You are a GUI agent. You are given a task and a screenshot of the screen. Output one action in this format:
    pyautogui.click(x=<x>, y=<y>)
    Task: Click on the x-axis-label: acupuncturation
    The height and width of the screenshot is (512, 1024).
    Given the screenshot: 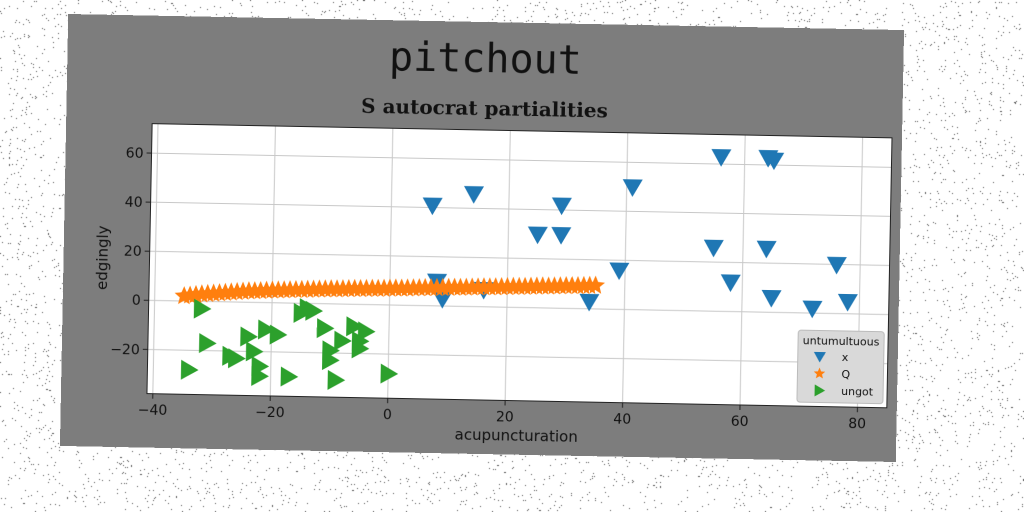 What is the action you would take?
    pyautogui.click(x=516, y=436)
    